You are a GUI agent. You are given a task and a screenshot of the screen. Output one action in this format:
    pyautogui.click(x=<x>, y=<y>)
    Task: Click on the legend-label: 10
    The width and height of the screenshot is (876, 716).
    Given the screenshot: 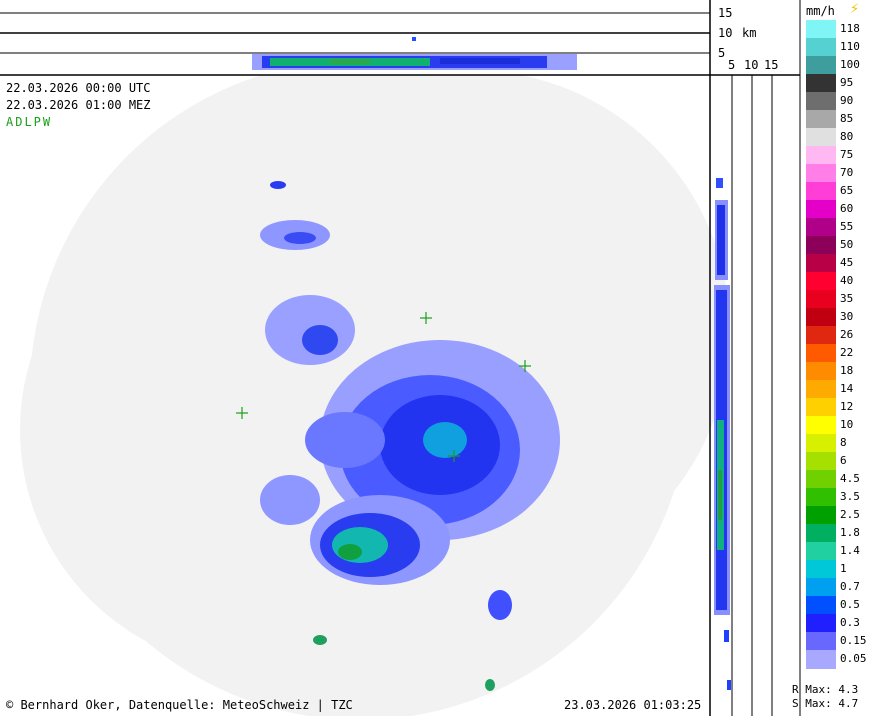 What is the action you would take?
    pyautogui.click(x=847, y=424)
    